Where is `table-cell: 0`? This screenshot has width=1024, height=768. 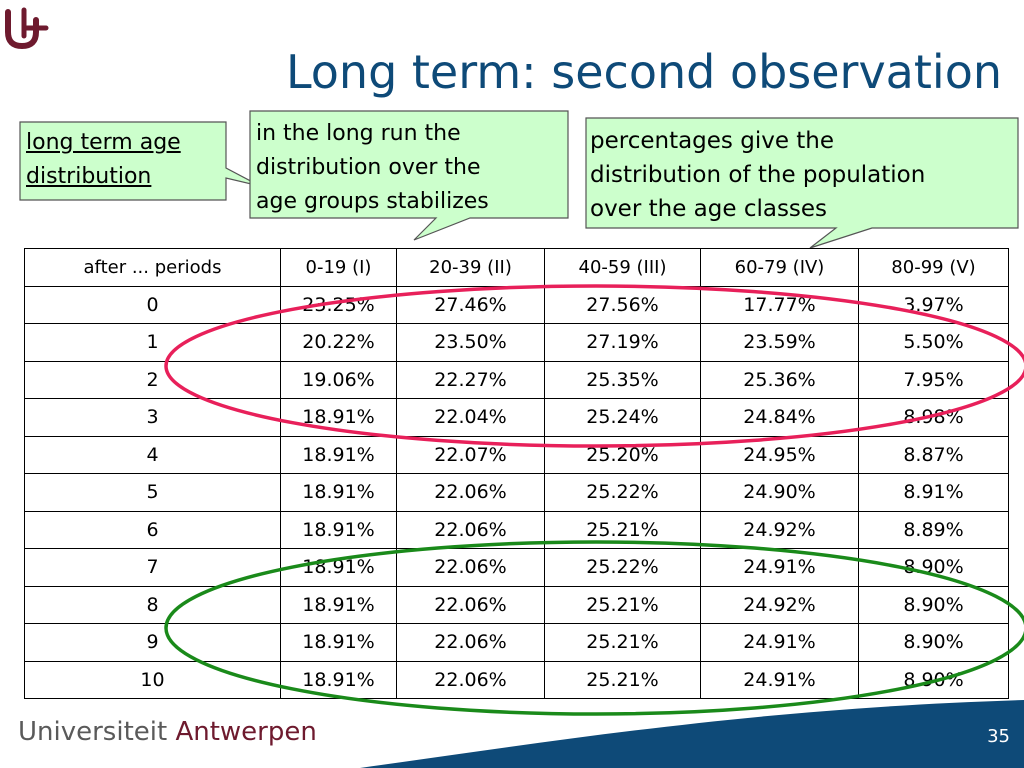 table-cell: 0 is located at coordinates (152, 304).